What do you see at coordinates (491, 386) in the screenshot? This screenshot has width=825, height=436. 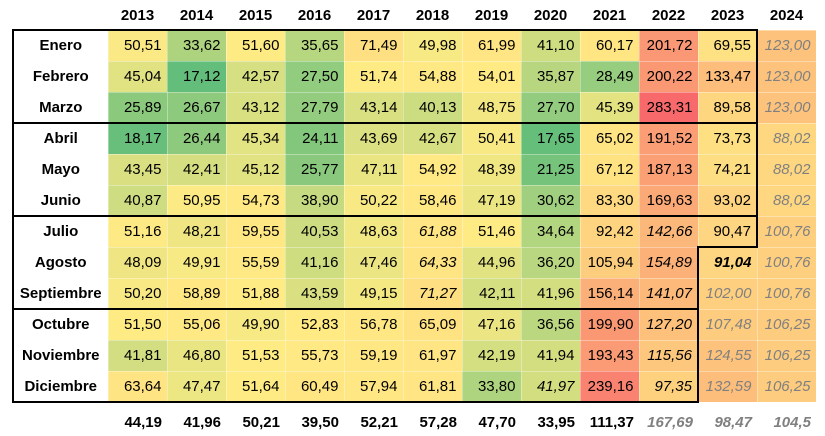 I see `value-cell: 33,80` at bounding box center [491, 386].